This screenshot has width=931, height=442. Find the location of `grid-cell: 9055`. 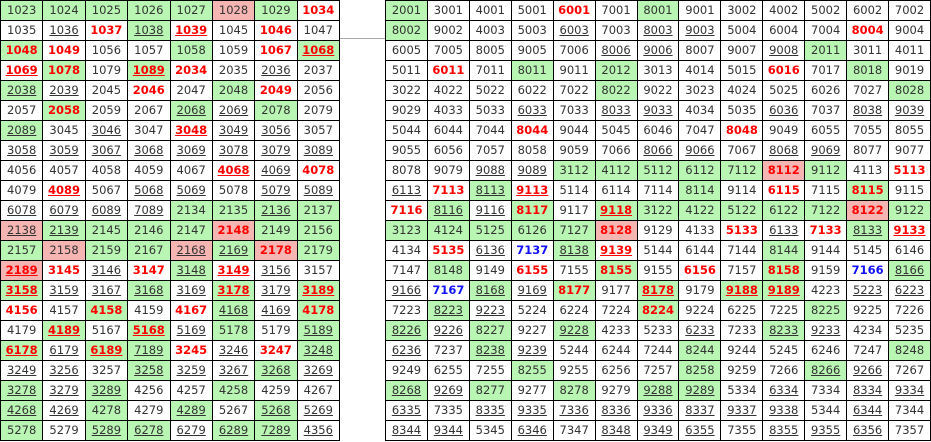

grid-cell: 9055 is located at coordinates (406, 150).